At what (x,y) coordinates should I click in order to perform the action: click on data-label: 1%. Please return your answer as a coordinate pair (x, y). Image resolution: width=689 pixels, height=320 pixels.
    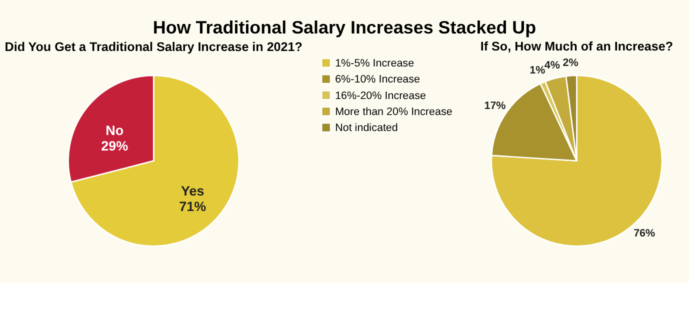
    Looking at the image, I should click on (538, 70).